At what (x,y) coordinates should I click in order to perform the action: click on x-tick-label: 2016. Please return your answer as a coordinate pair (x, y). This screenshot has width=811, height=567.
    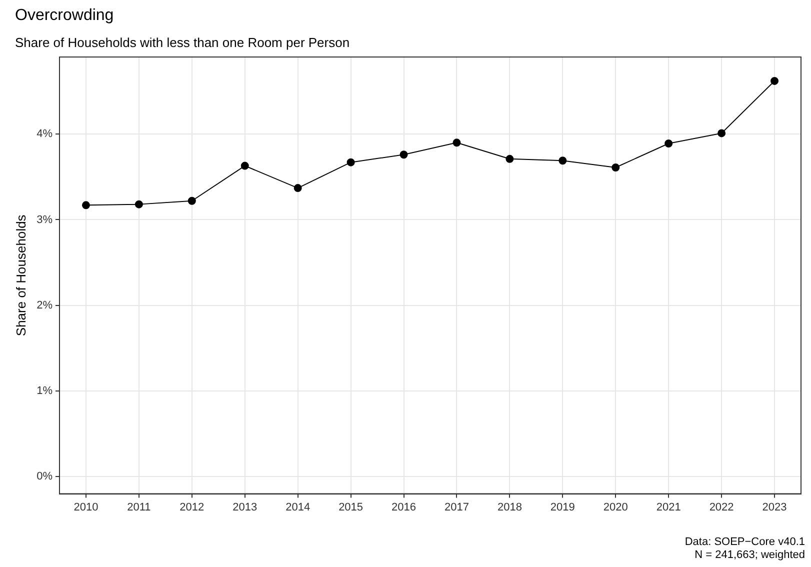
    Looking at the image, I should click on (404, 507).